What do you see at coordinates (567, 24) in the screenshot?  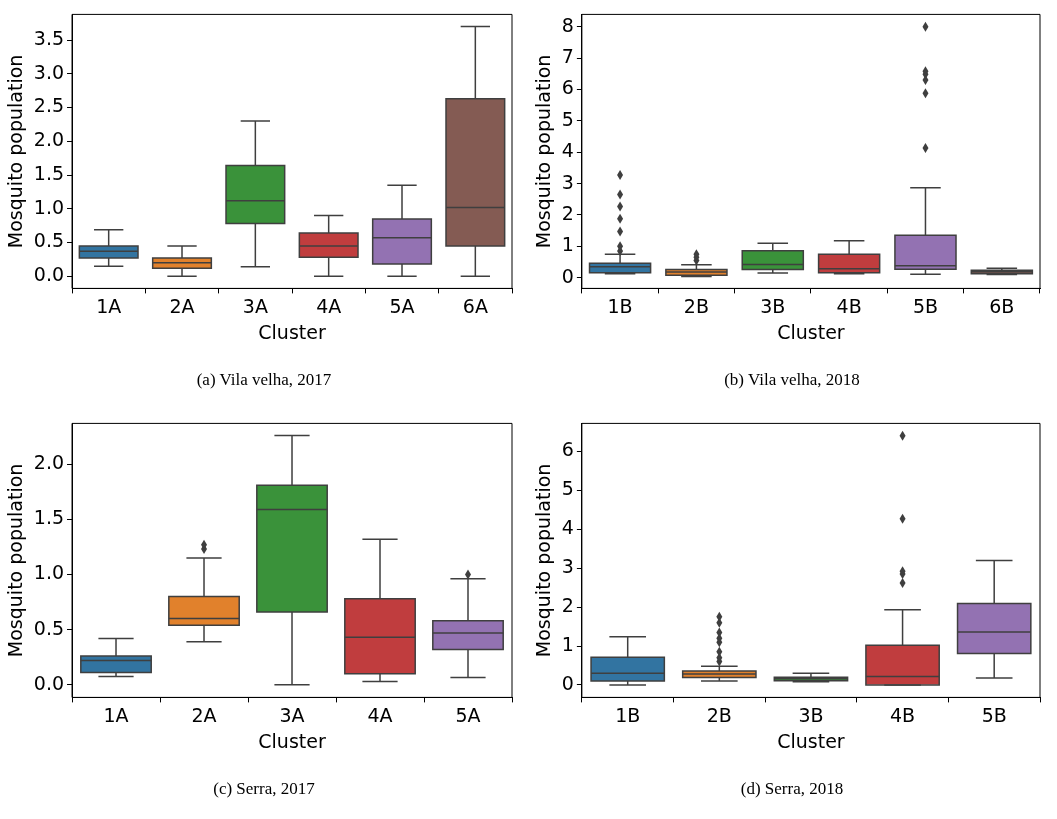 I see `y-tick-label: 8` at bounding box center [567, 24].